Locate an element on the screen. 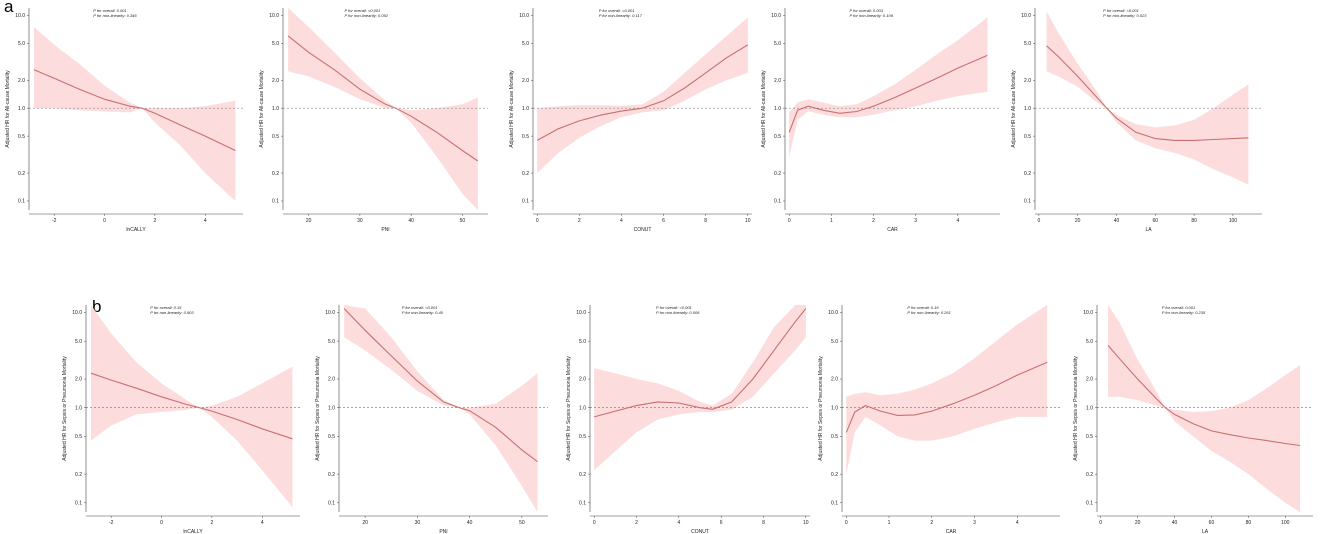  p-overall-label: P for overall: 0.003 is located at coordinates (867, 10).